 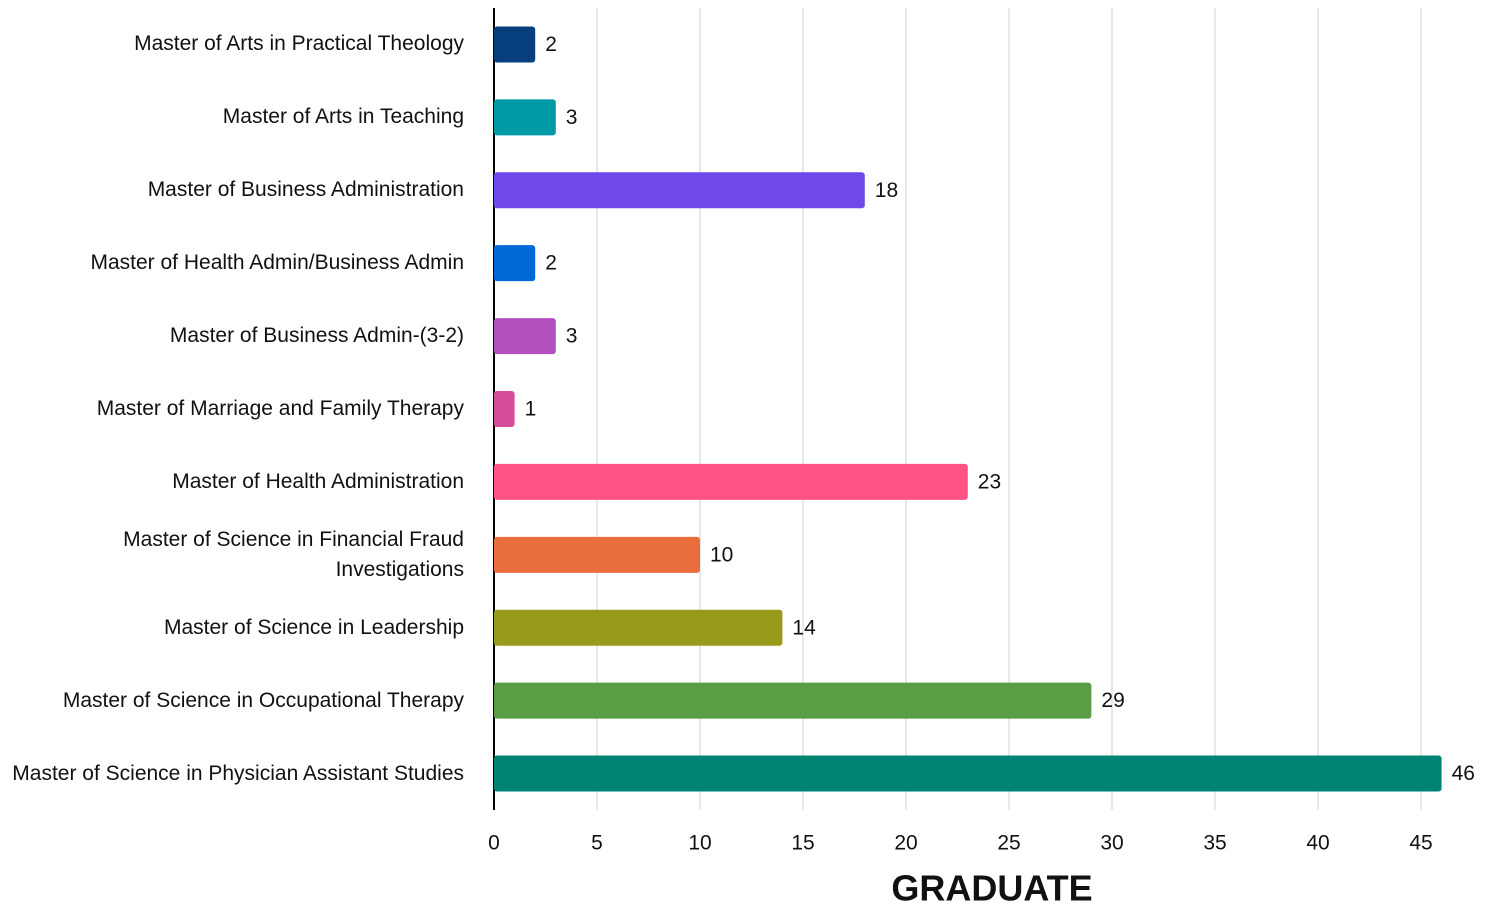 I want to click on x-tick-label: 45, so click(x=1420, y=843).